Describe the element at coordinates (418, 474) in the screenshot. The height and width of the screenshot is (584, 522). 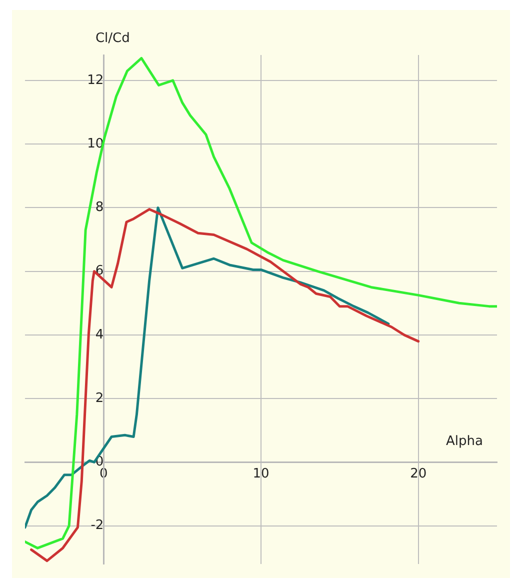
I see `x-tick-label: 20` at that location.